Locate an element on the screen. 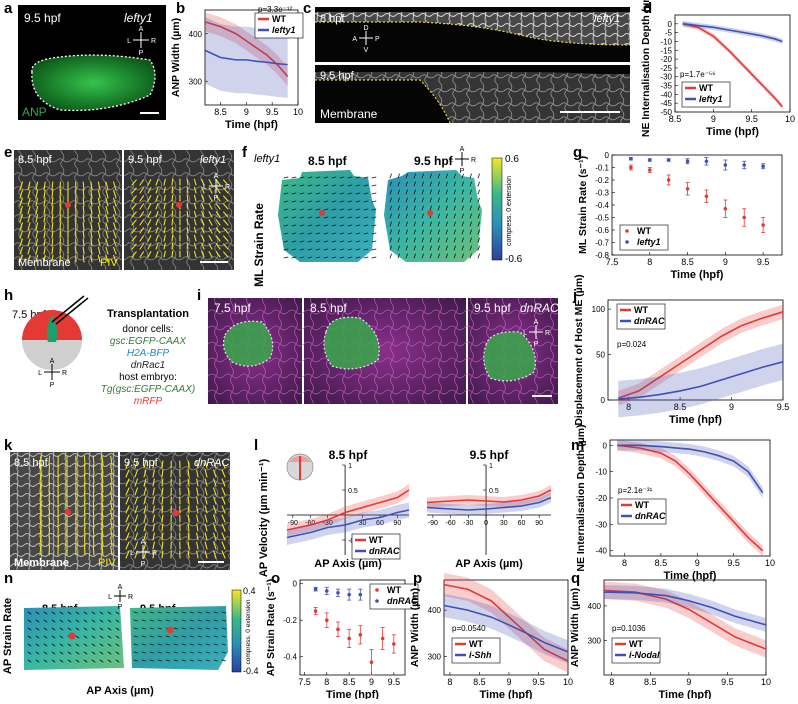  chart-q-y-tick-label: 300 is located at coordinates (595, 640).